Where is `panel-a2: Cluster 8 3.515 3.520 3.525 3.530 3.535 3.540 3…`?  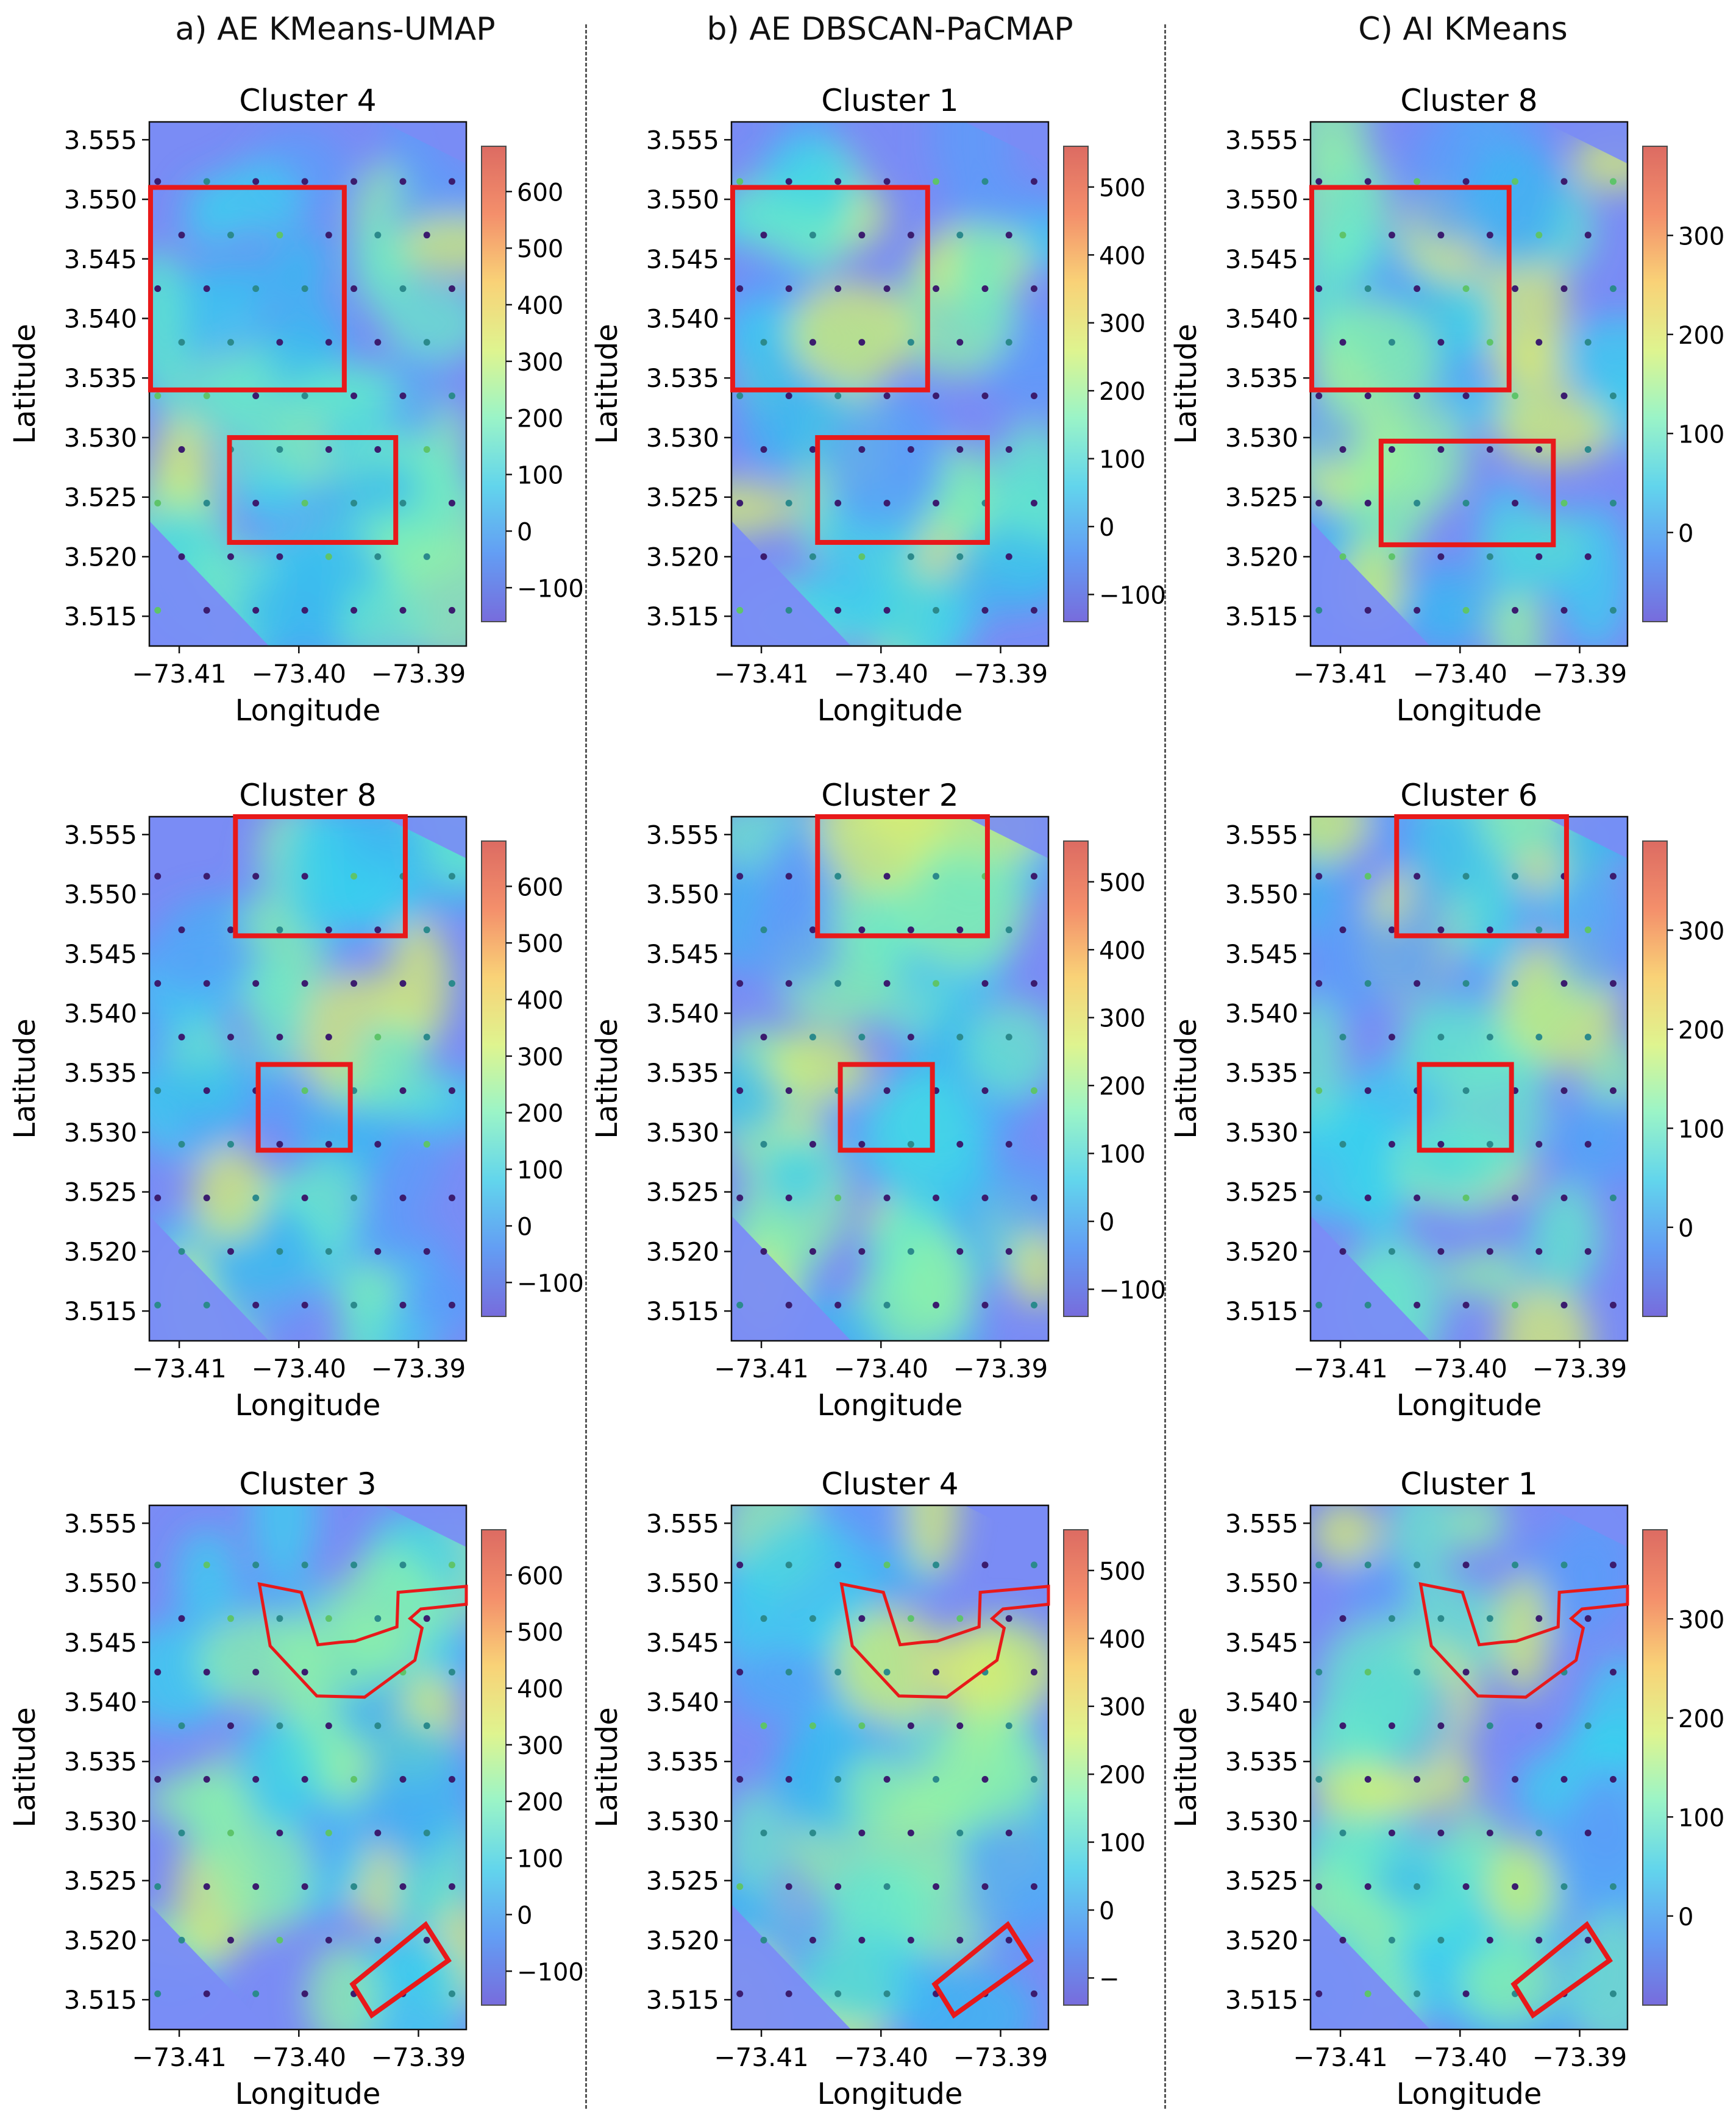
panel-a2: Cluster 8 3.515 3.520 3.525 3.530 3.535 3.540 3… is located at coordinates (296, 1100).